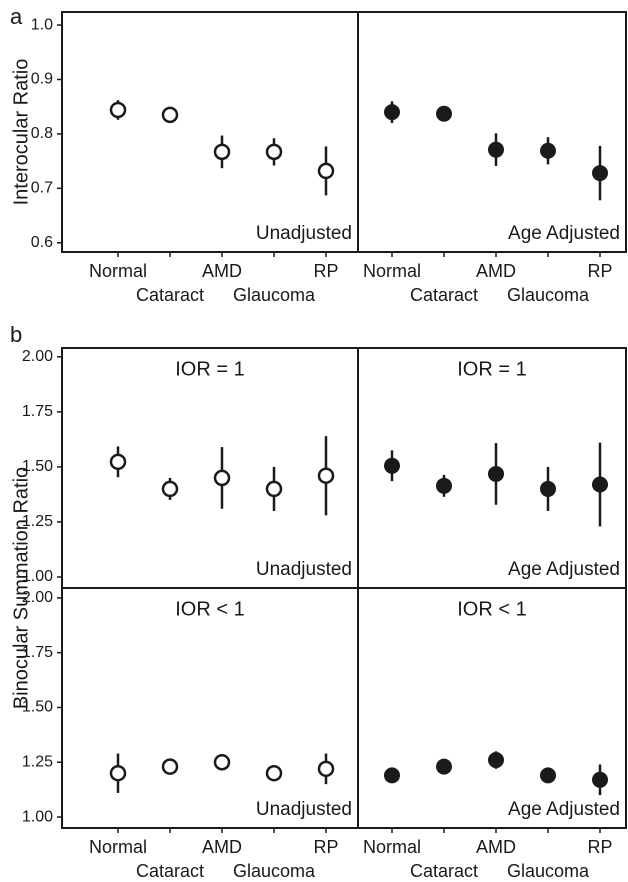 This screenshot has height=882, width=628. What do you see at coordinates (42, 24) in the screenshot?
I see `y-tick-label: 1.0` at bounding box center [42, 24].